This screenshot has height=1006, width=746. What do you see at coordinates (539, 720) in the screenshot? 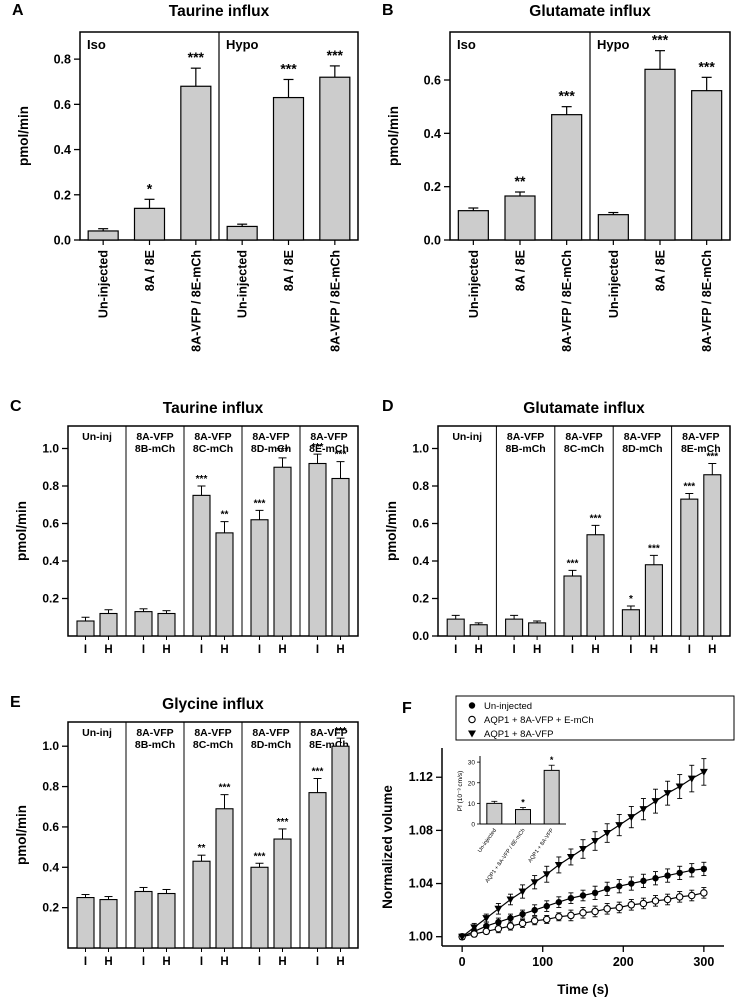
I see `svg-text: AQP1 + 8A-VFP + E-mCh` at bounding box center [539, 720].